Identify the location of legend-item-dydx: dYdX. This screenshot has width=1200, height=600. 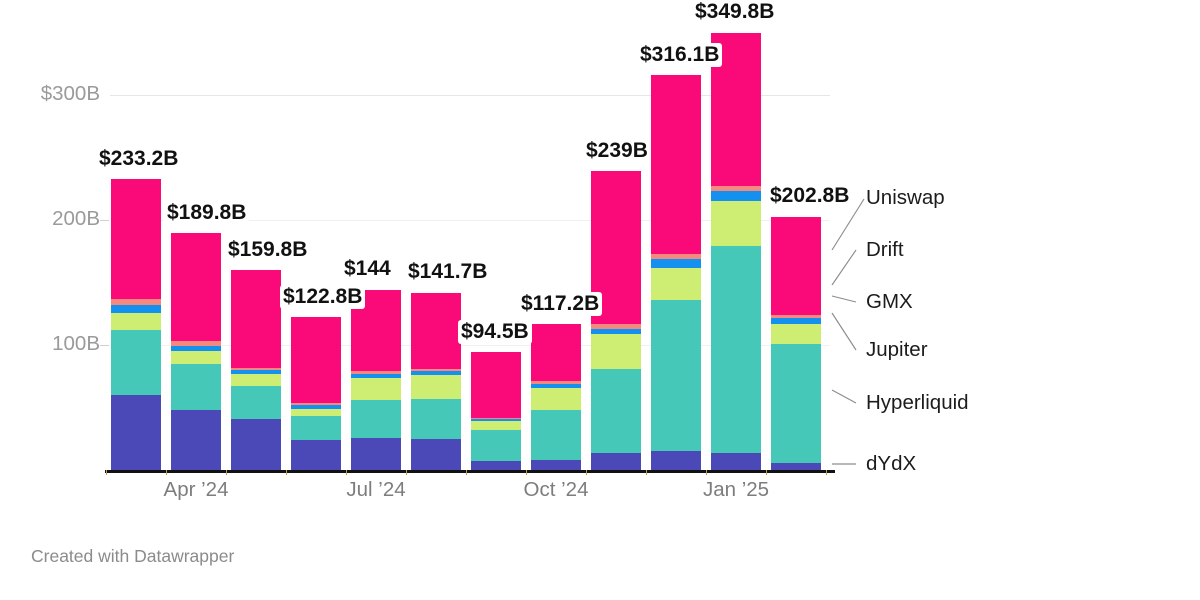
(891, 463).